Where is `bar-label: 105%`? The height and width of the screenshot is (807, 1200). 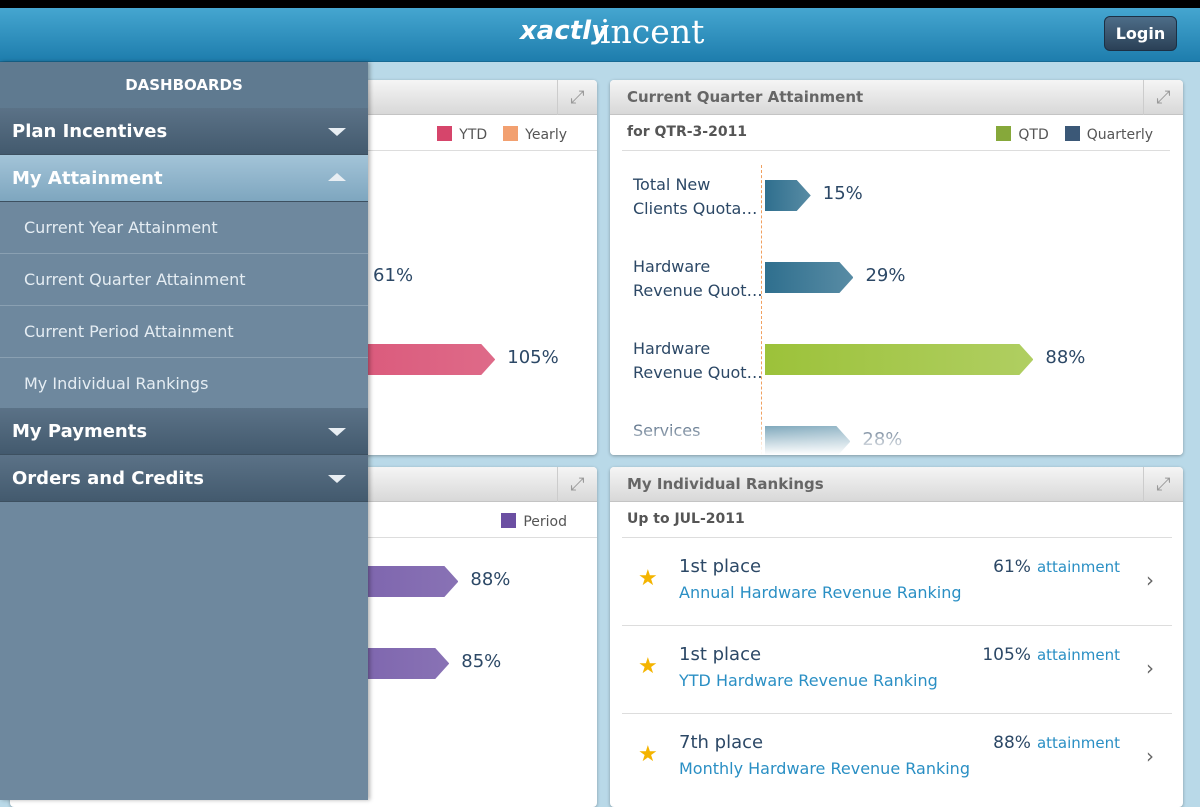 bar-label: 105% is located at coordinates (533, 357).